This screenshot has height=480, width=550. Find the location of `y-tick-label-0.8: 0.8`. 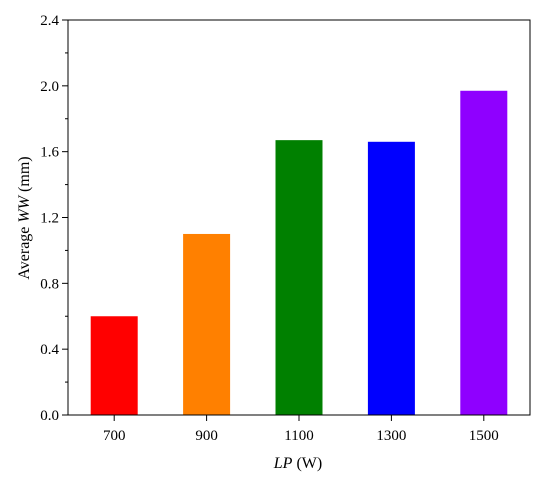

y-tick-label-0.8: 0.8 is located at coordinates (49, 284).